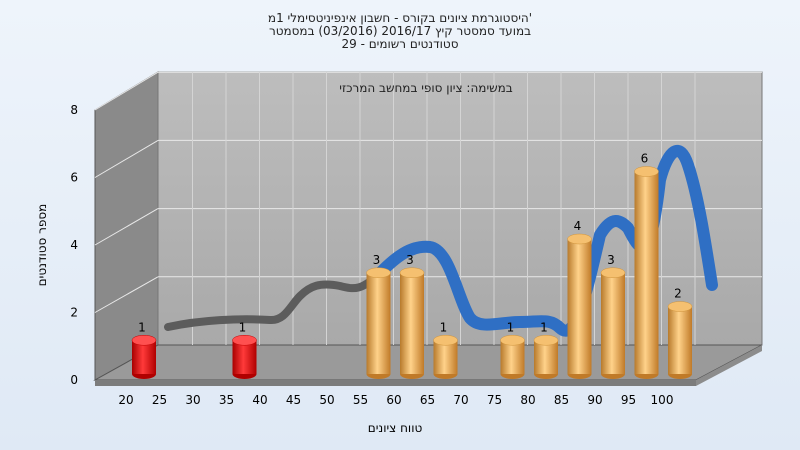 Image resolution: width=800 pixels, height=450 pixels. Describe the element at coordinates (74, 313) in the screenshot. I see `y-tick-label: 2` at that location.